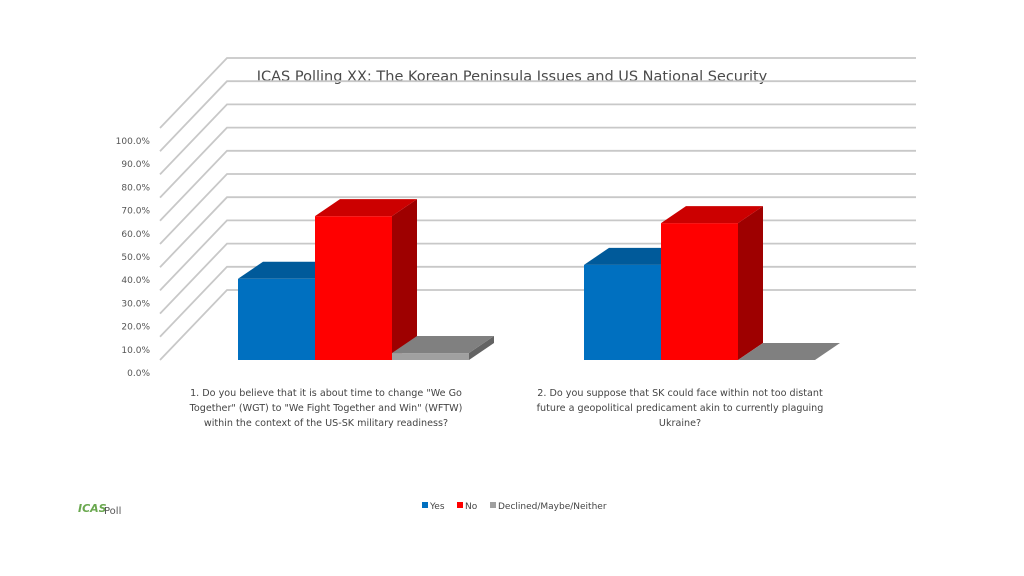 The width and height of the screenshot is (1024, 576). Describe the element at coordinates (135, 281) in the screenshot. I see `y-tick-label: 40.0%` at that location.